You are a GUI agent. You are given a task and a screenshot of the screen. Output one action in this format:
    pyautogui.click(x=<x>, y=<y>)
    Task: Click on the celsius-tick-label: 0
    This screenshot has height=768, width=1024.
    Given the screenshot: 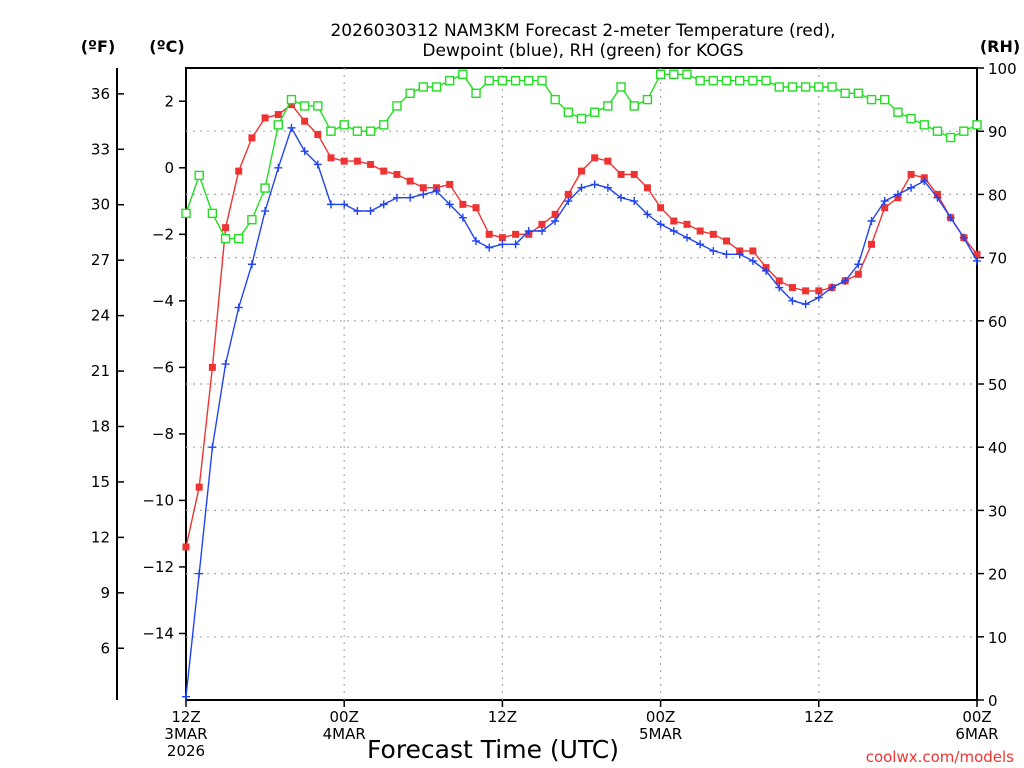 What is the action you would take?
    pyautogui.click(x=169, y=168)
    